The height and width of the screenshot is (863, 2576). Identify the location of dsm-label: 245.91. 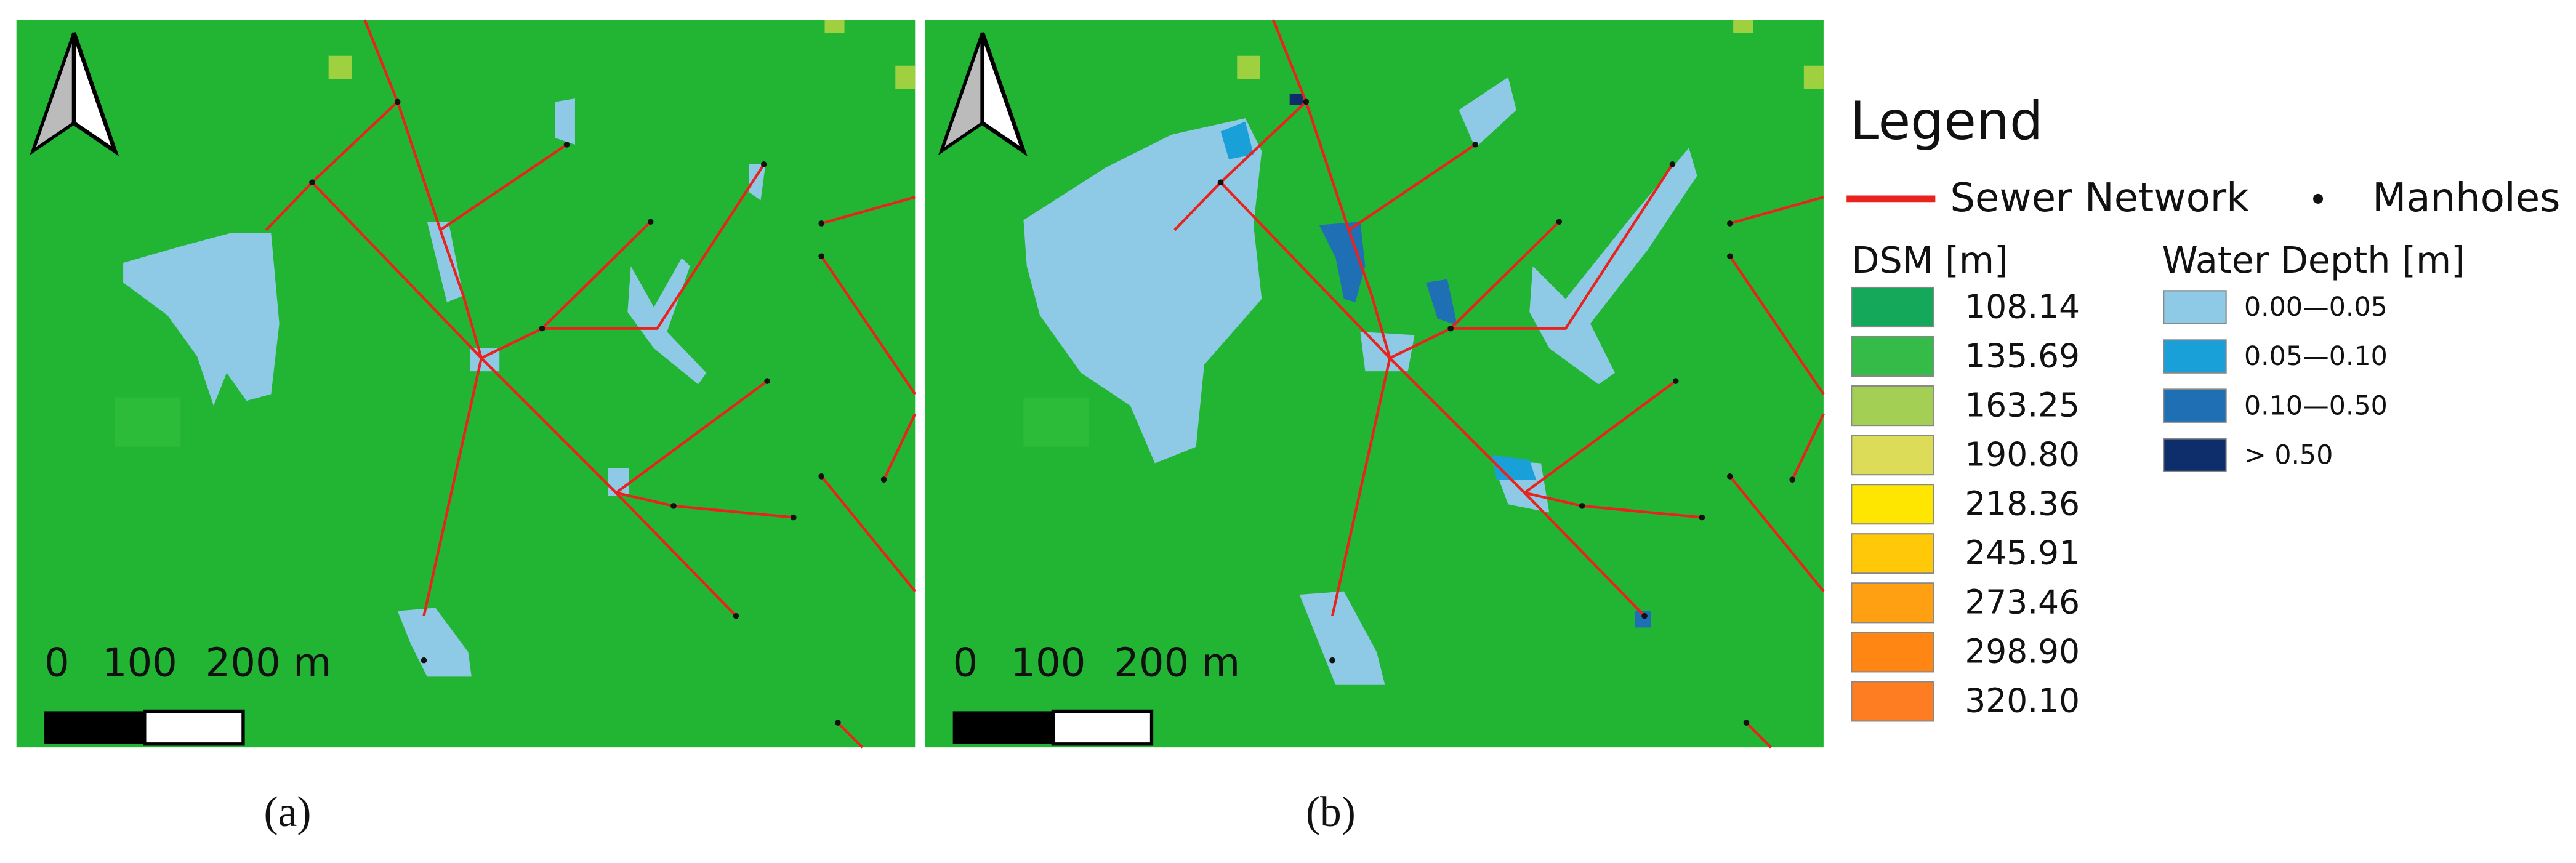
(2022, 553).